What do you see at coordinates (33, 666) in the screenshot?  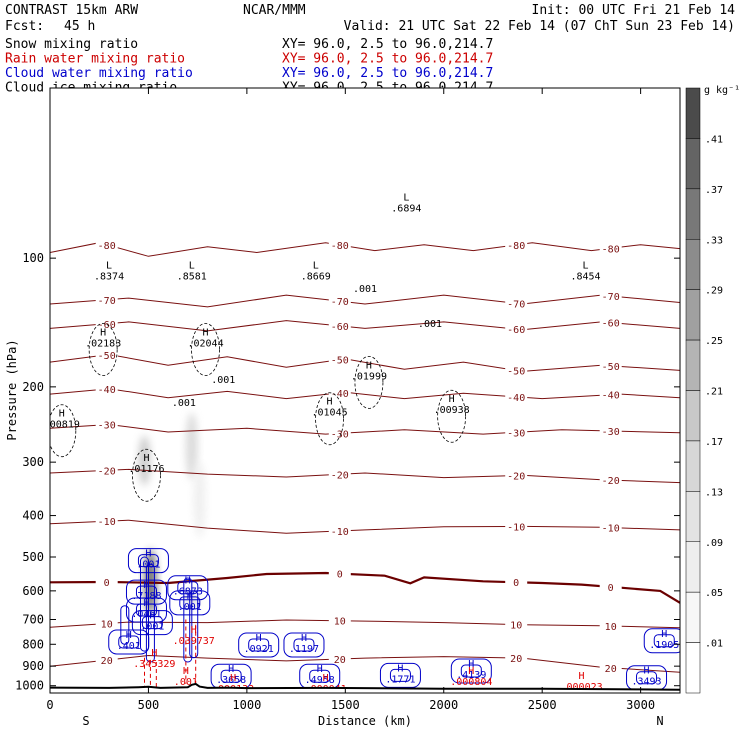 I see `y-tick-label: 900` at bounding box center [33, 666].